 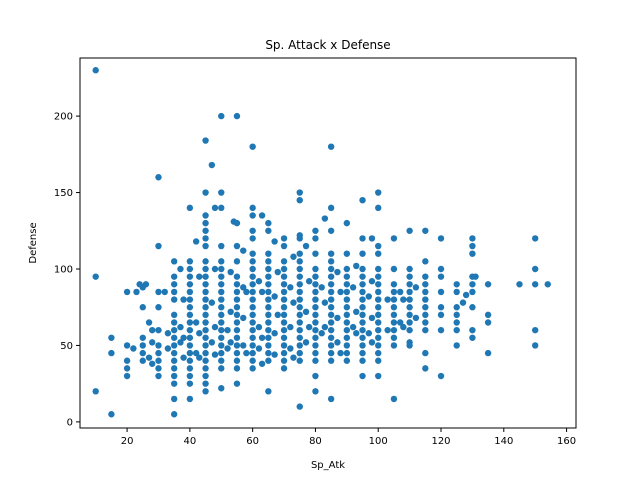 I want to click on x-axis-label: Sp_Atk, so click(x=328, y=465).